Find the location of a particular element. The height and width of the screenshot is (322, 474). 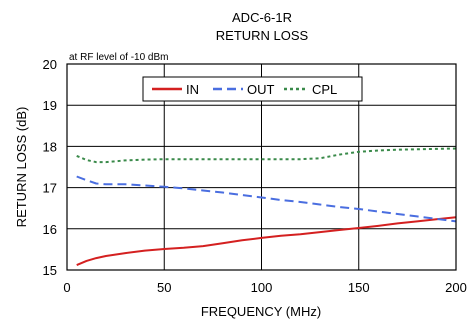

legend: IN OUT CPL is located at coordinates (252, 89).